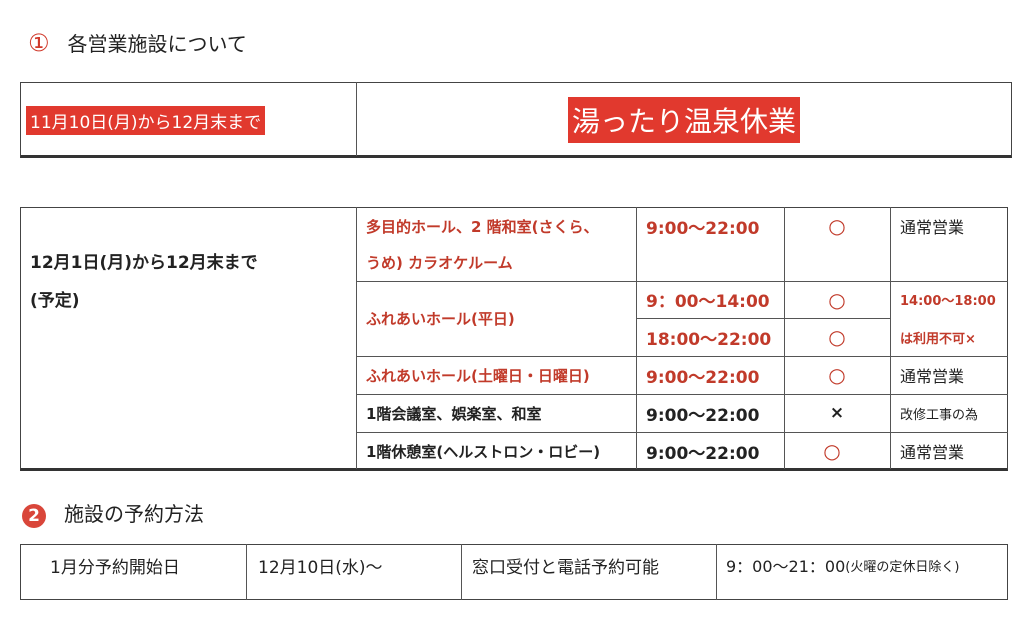  What do you see at coordinates (482, 226) in the screenshot?
I see `facility-name: 多目的ホール、2 階和室(さくら、` at bounding box center [482, 226].